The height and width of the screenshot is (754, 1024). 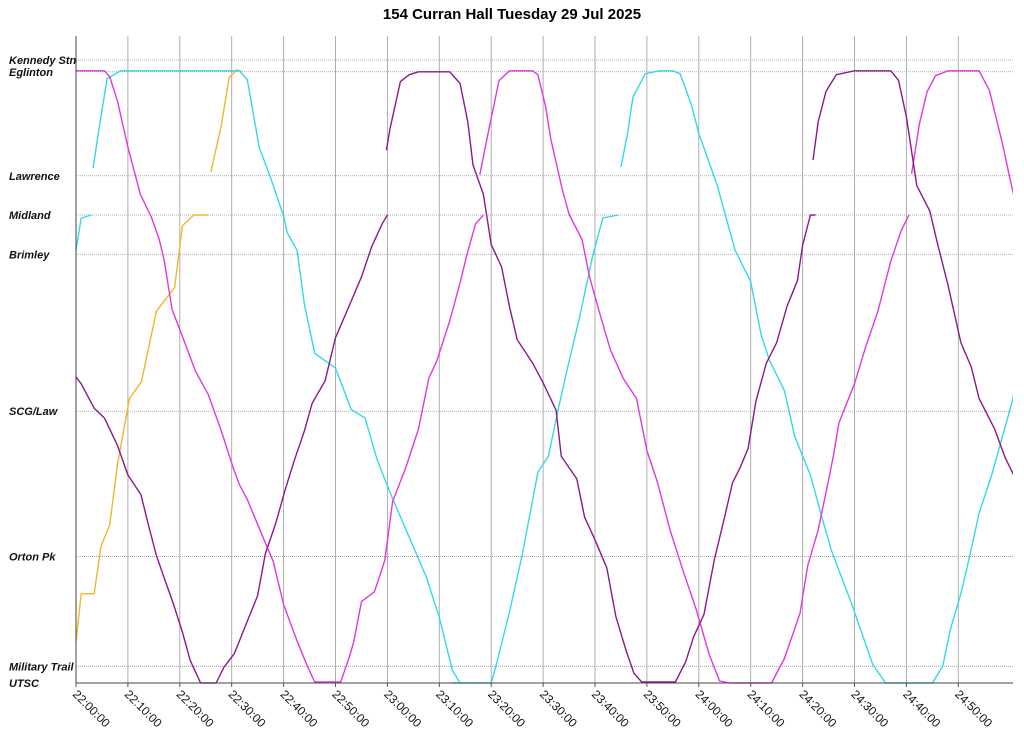 I want to click on stop-label: SCG/Law, so click(x=34, y=412).